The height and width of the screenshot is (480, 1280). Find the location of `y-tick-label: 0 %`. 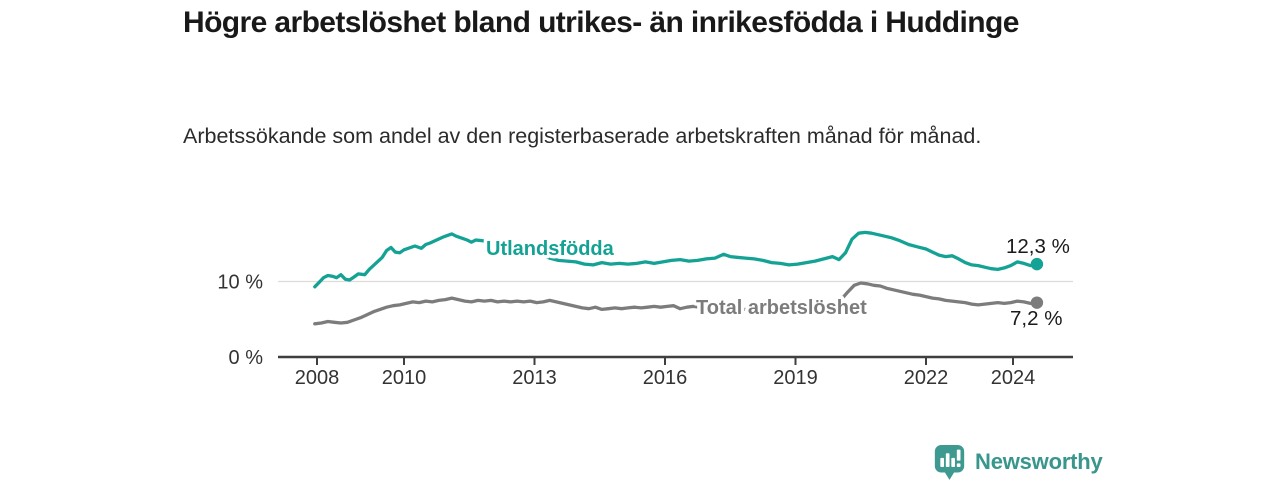

y-tick-label: 0 % is located at coordinates (246, 358).